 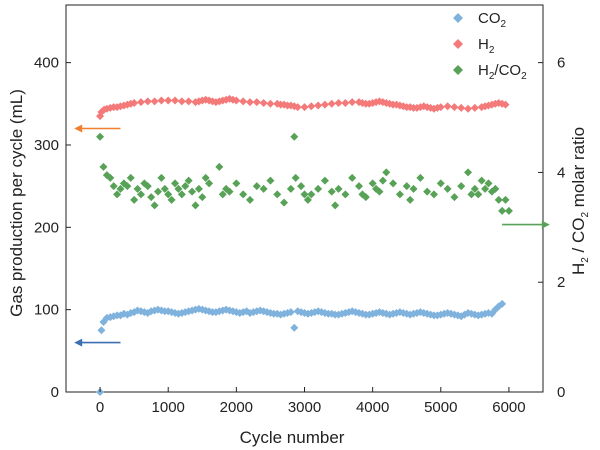 I want to click on h2-axis-arrow, so click(x=97, y=128).